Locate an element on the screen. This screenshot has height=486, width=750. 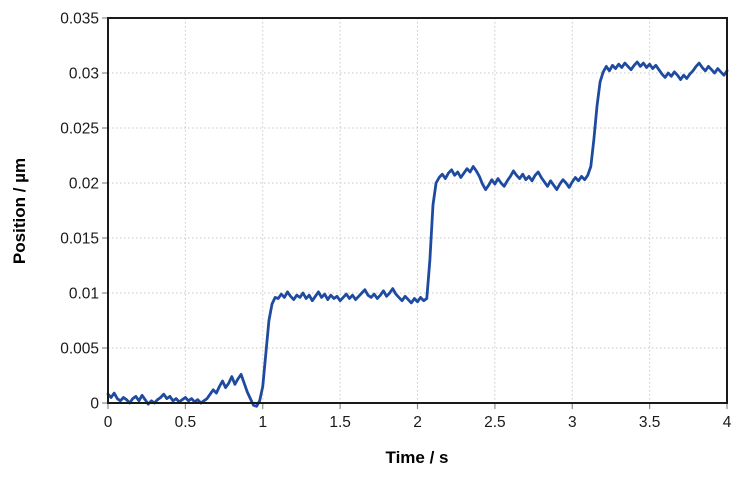
y-tick-label: 0.015 is located at coordinates (79, 239).